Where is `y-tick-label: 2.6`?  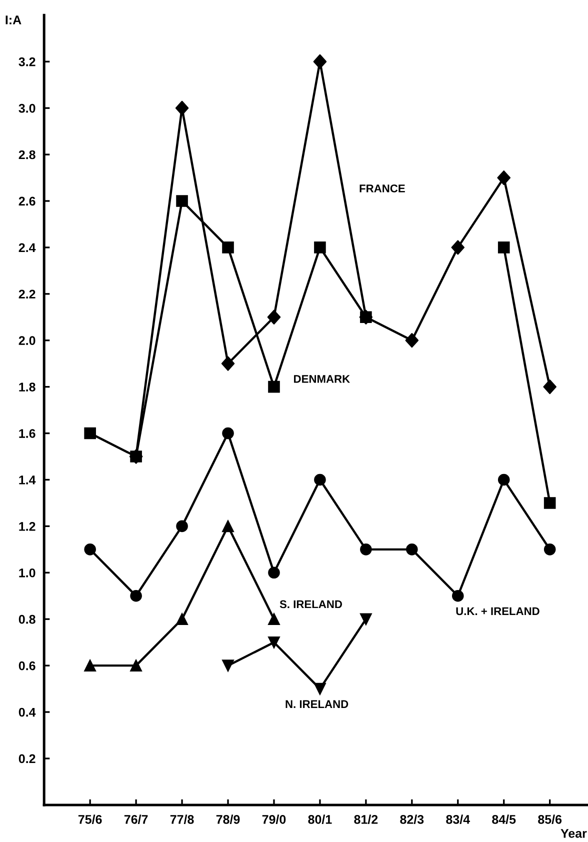
y-tick-label: 2.6 is located at coordinates (27, 201).